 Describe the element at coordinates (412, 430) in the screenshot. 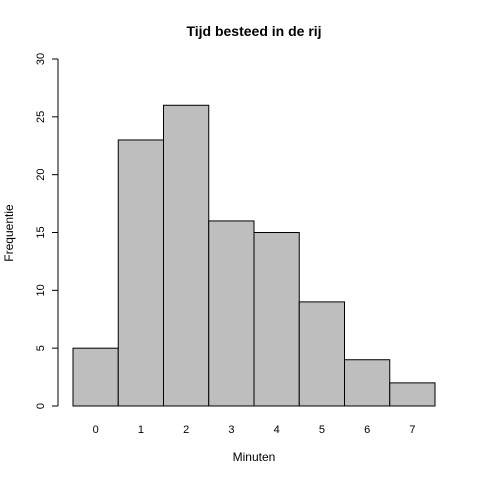

I see `x-tick-label-7: 7` at that location.